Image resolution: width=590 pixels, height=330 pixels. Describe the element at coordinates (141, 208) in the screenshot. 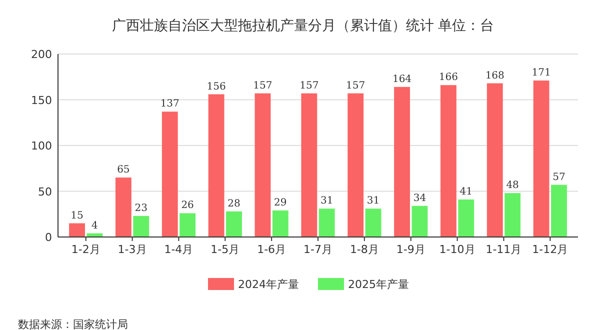

I see `data-label: 23` at that location.